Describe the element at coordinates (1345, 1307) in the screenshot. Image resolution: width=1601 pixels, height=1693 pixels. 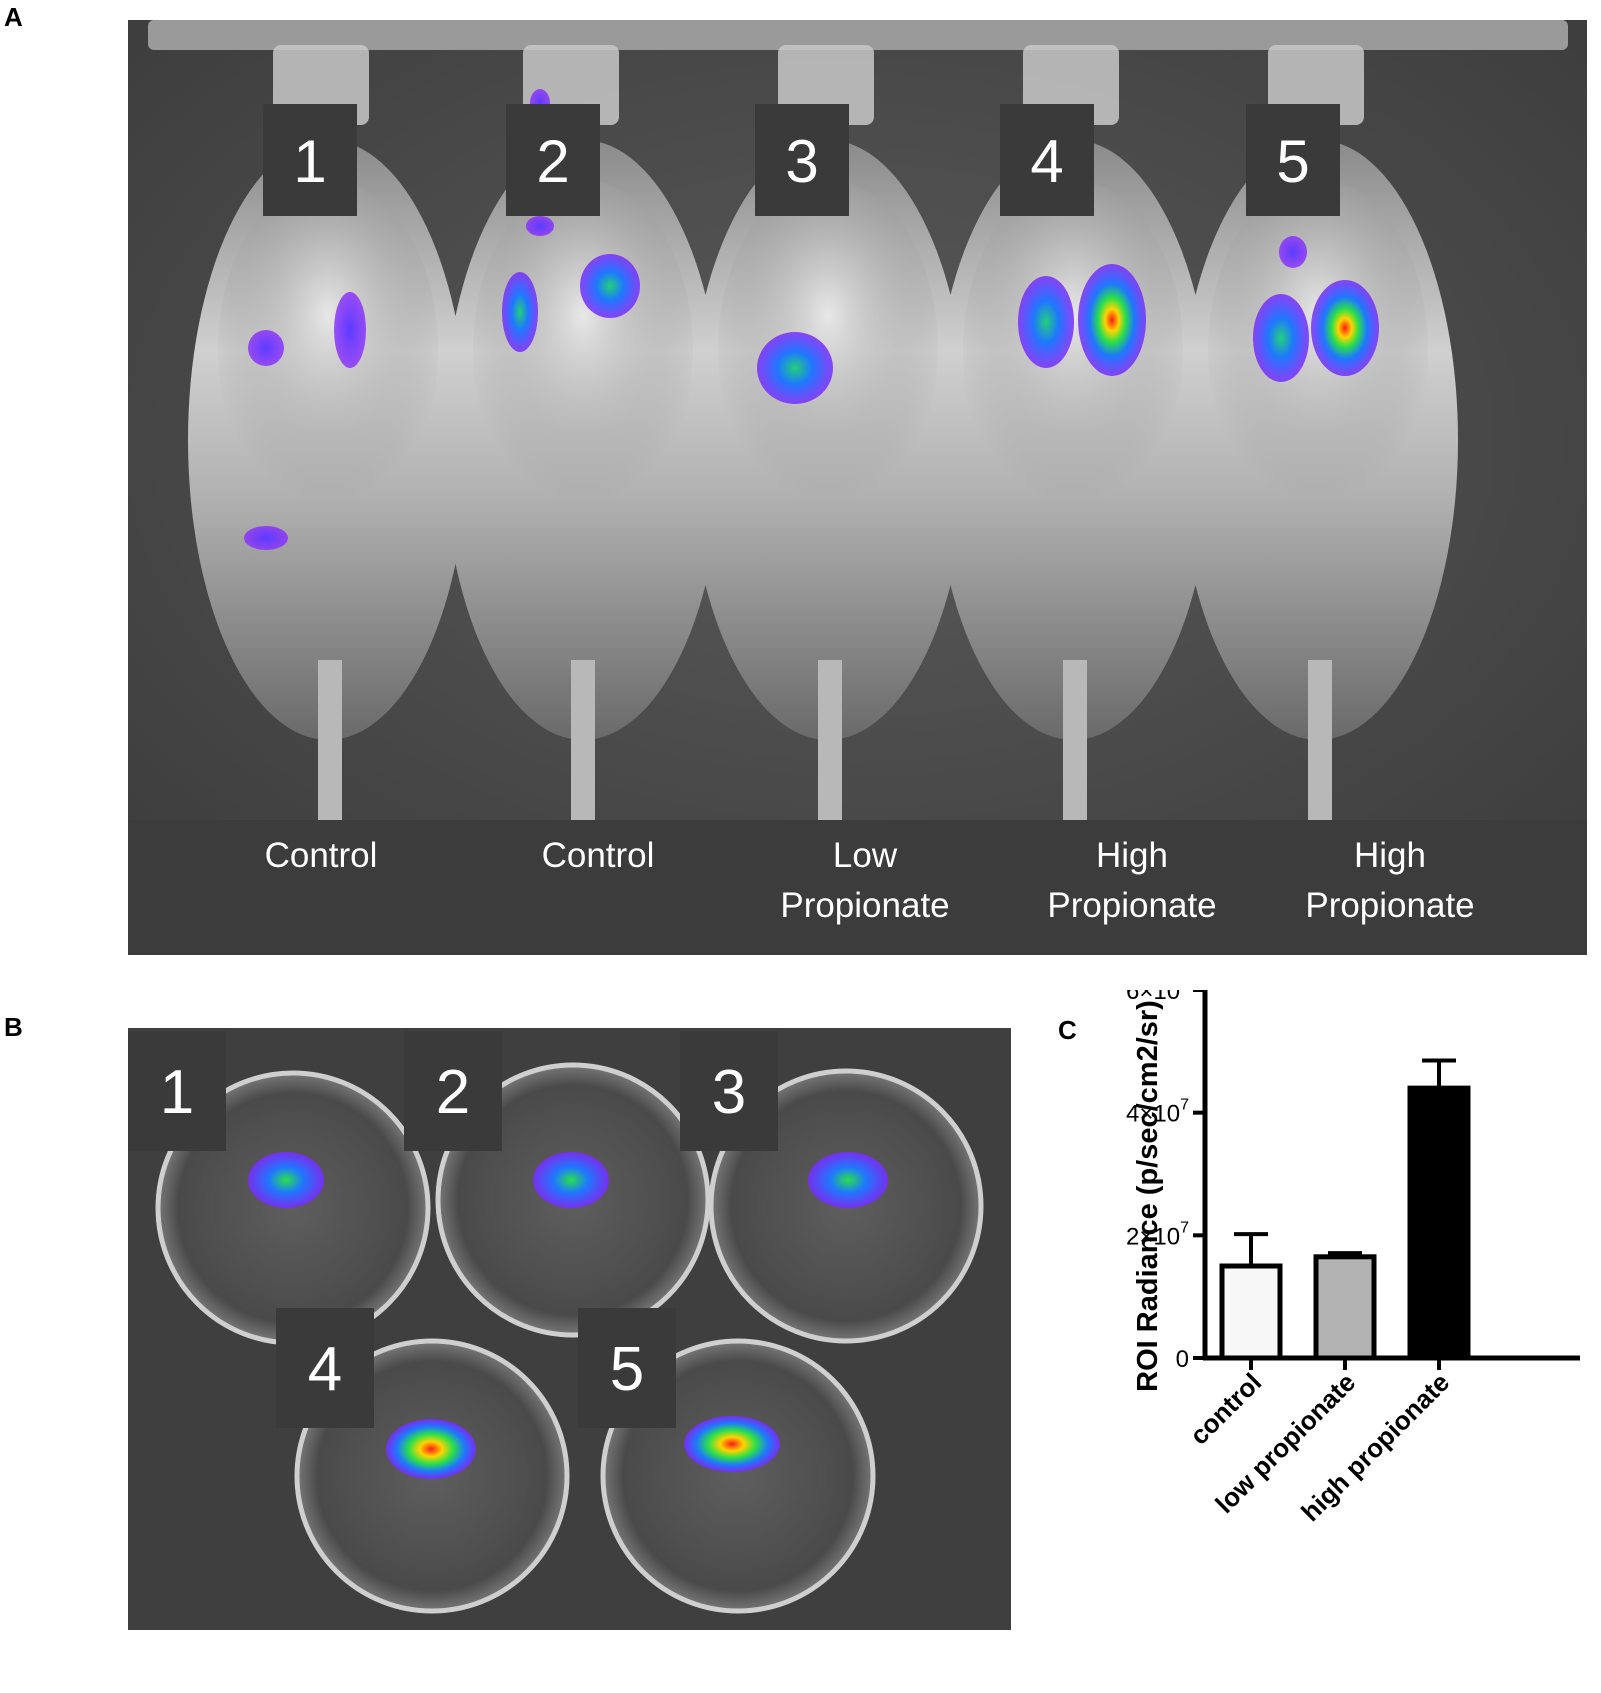
I see `bar-low-propionate` at that location.